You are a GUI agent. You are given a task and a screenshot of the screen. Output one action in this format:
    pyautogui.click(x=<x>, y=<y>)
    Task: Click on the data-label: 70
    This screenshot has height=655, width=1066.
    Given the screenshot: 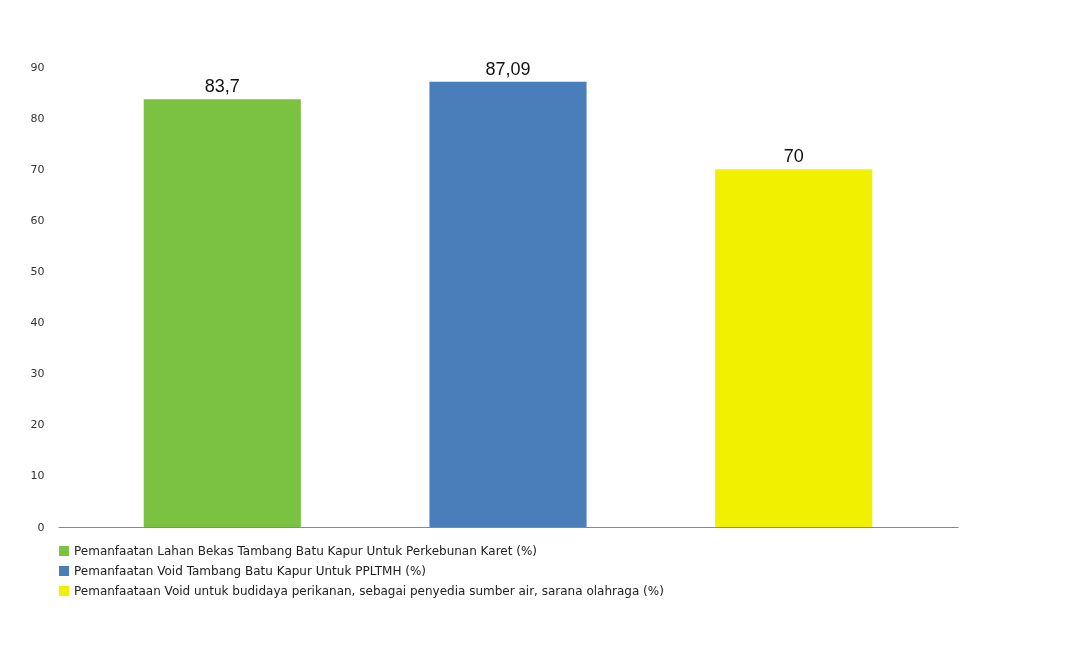 What is the action you would take?
    pyautogui.click(x=793, y=156)
    